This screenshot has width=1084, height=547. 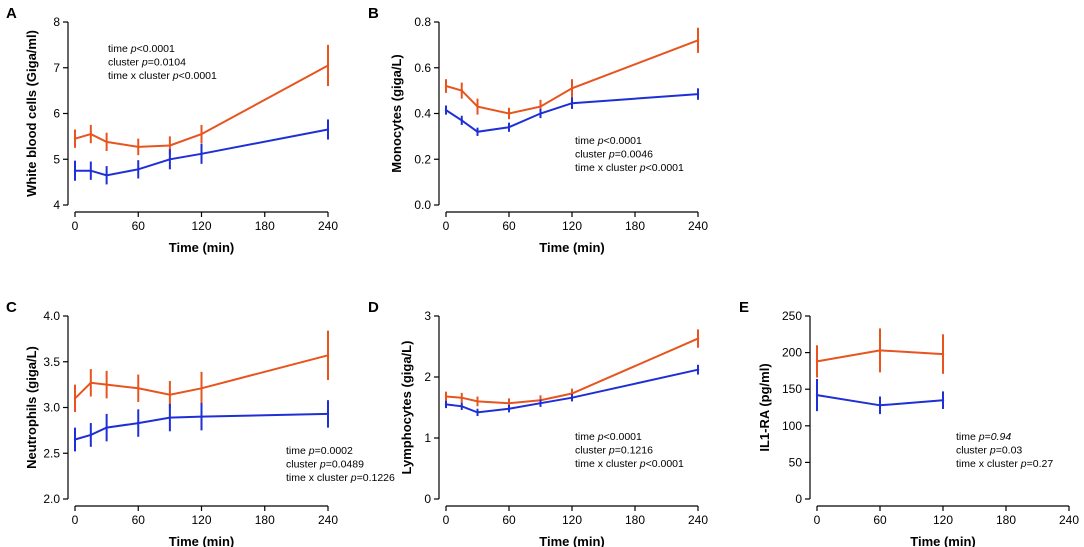 I want to click on y-axis-title: White blood cells (Giga/ml), so click(x=31, y=113).